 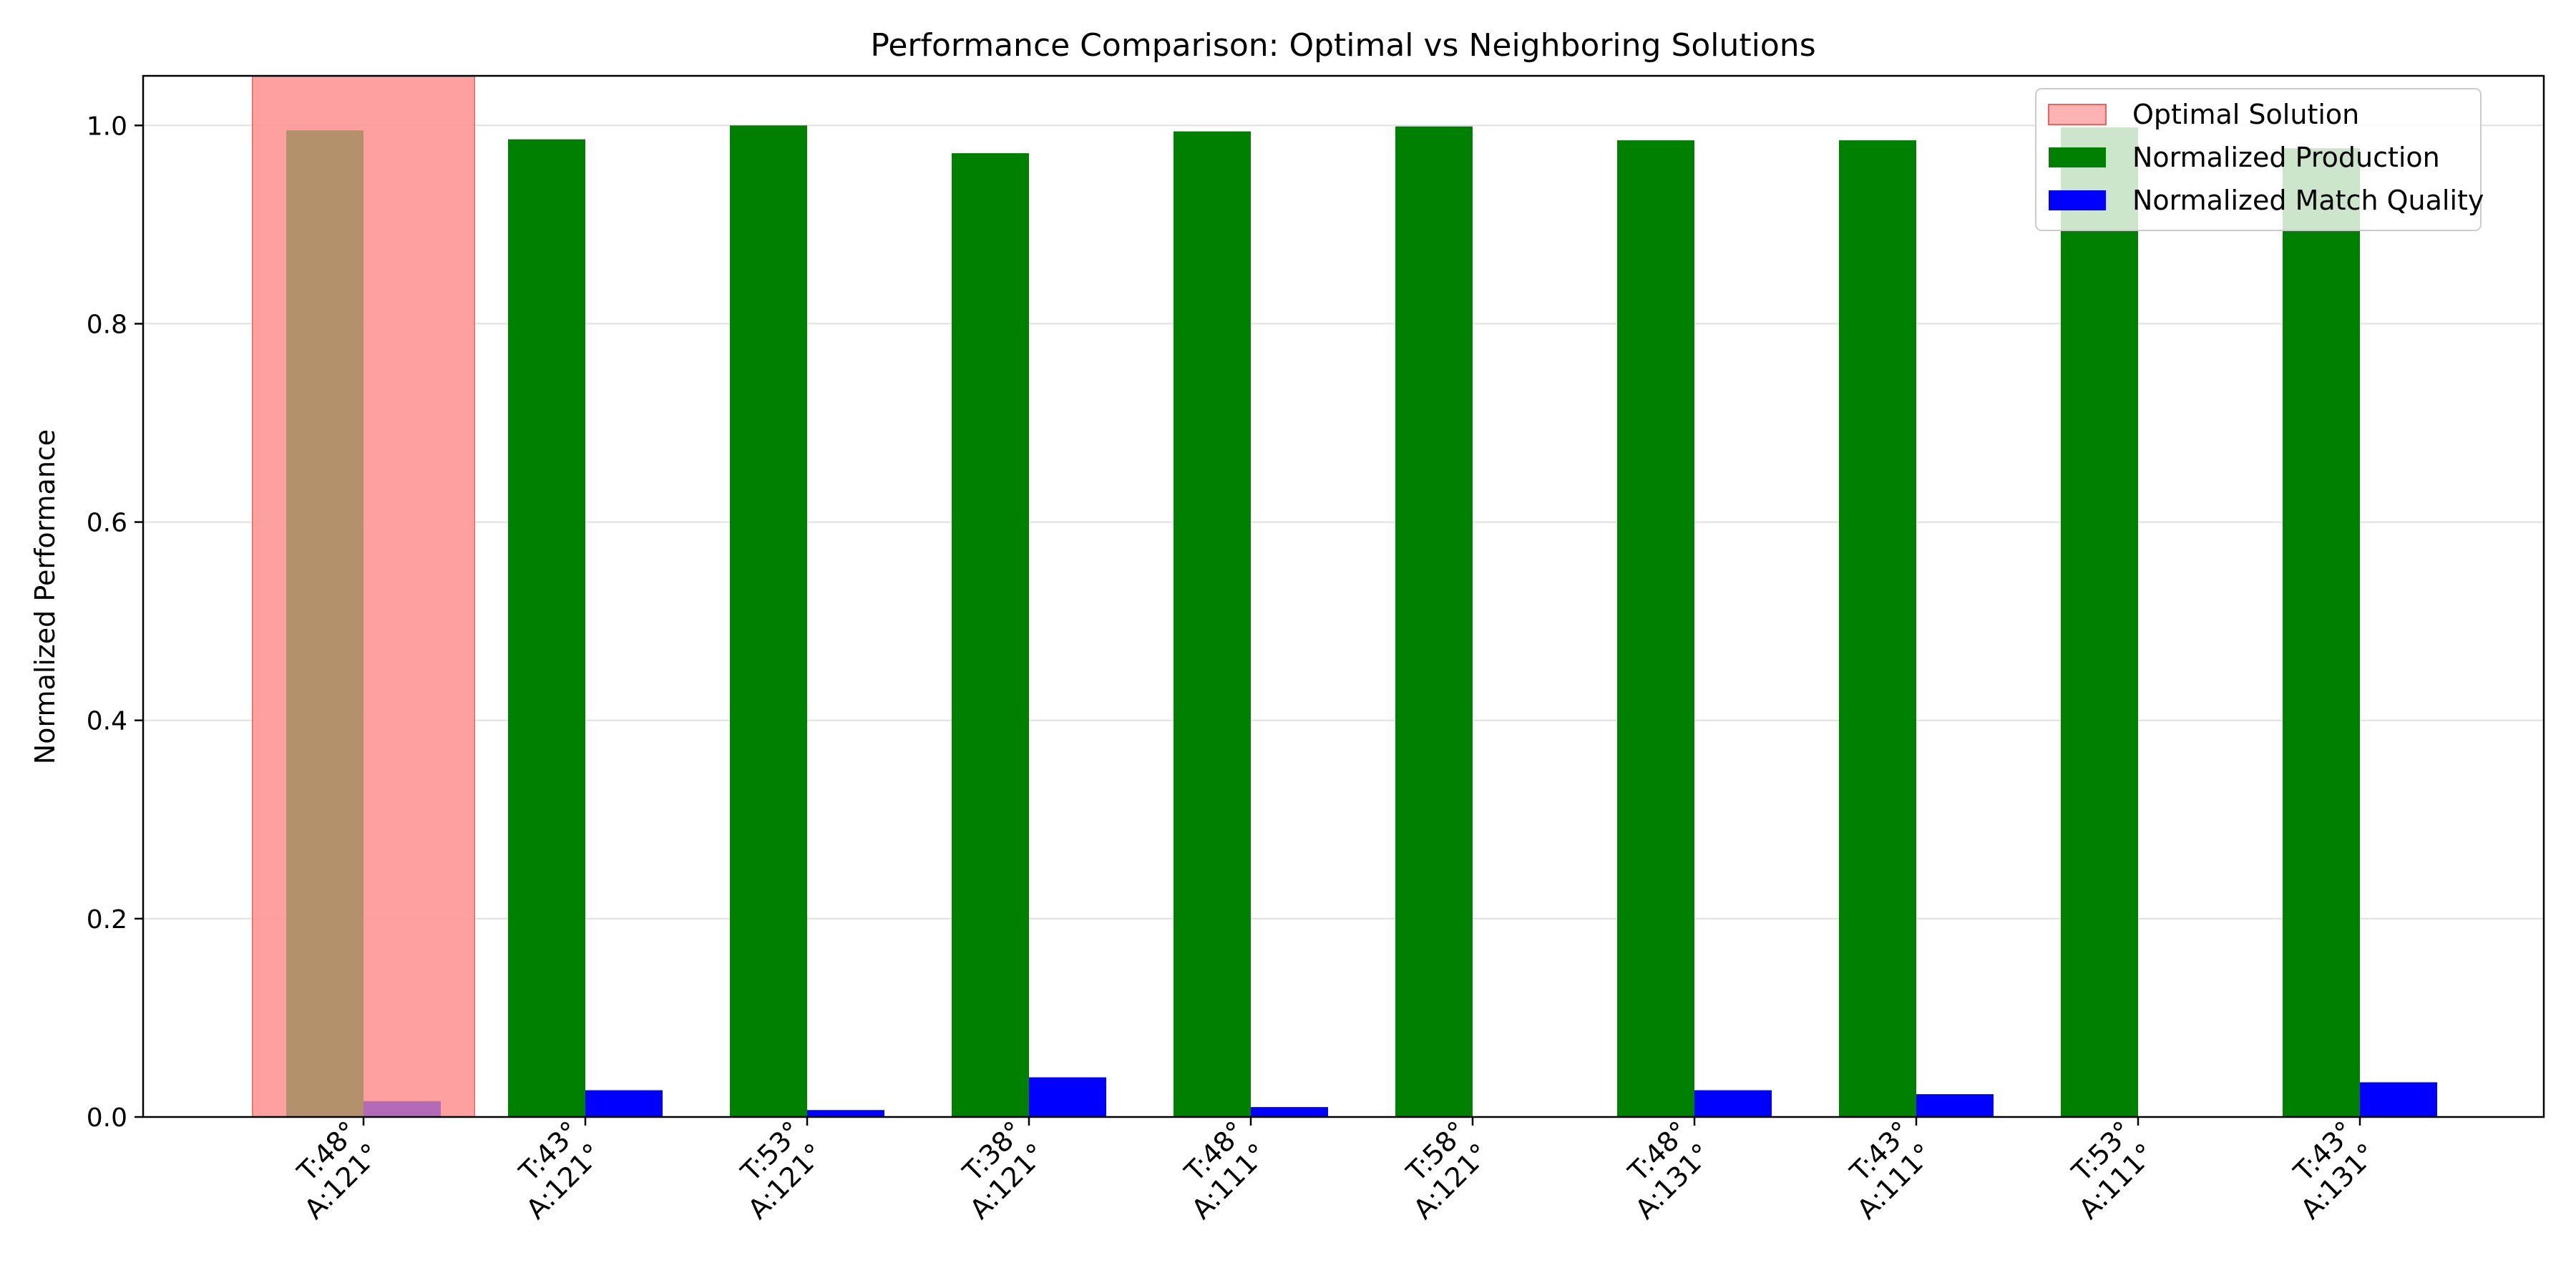 What do you see at coordinates (107, 324) in the screenshot?
I see `y-tick-label: 0.8` at bounding box center [107, 324].